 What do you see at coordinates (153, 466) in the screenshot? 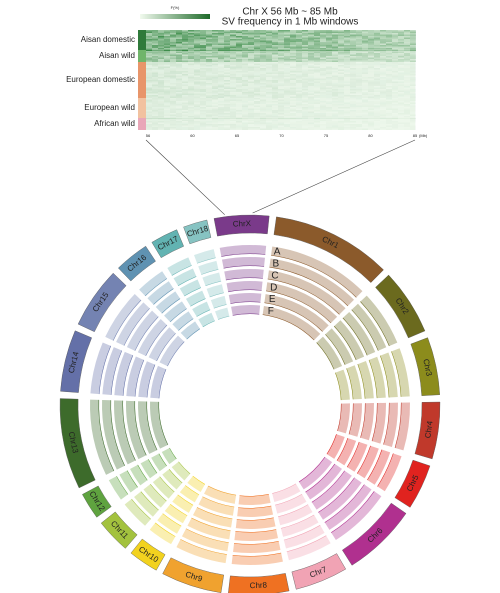
I see `track-baseline` at bounding box center [153, 466].